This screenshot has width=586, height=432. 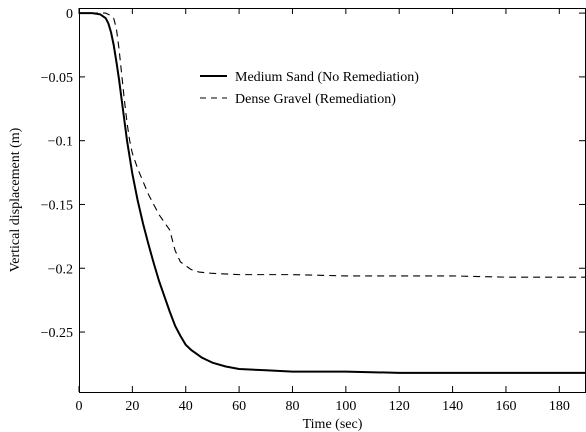 What do you see at coordinates (399, 406) in the screenshot?
I see `x-tick-label-6: 120` at bounding box center [399, 406].